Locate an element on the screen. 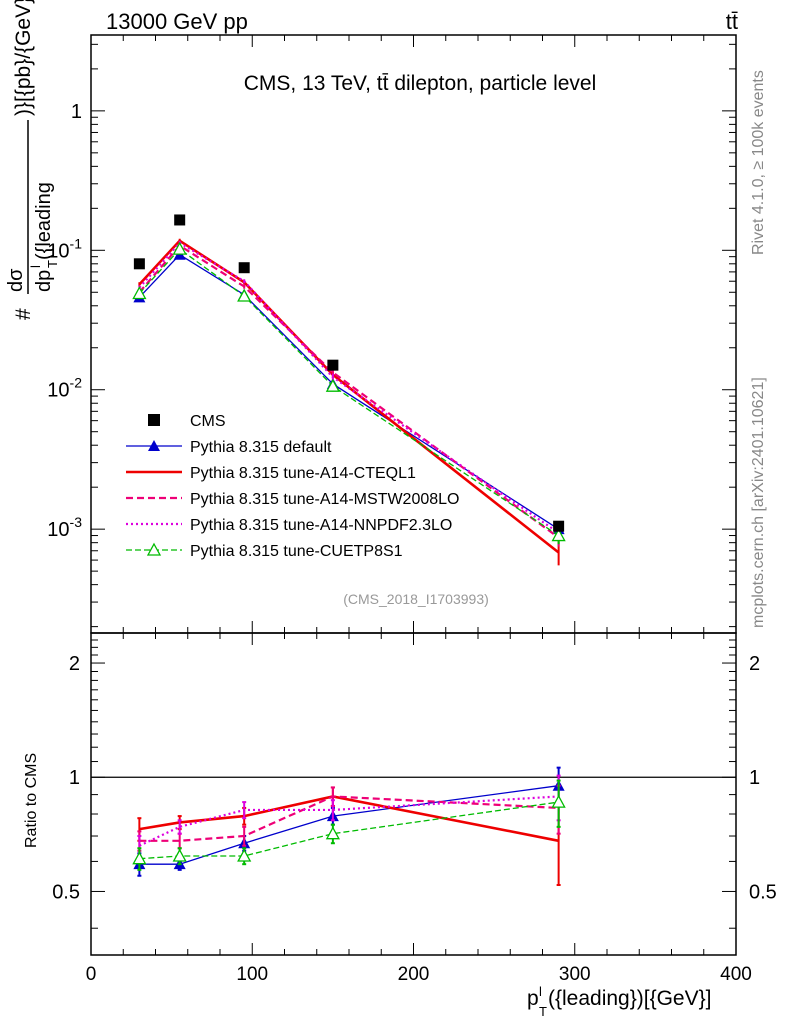  y-tick-label: 10⁻³ is located at coordinates (64, 527).